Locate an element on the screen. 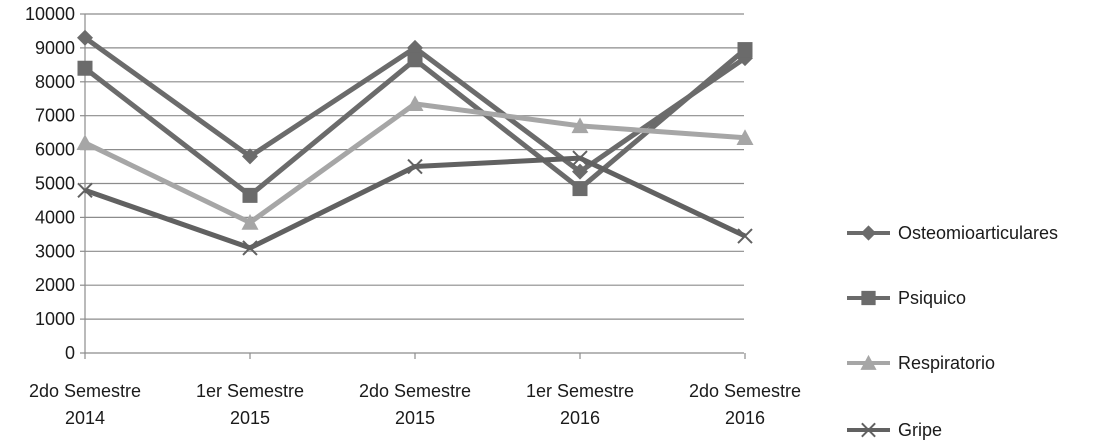  y-tick-label: 5000 is located at coordinates (55, 184).